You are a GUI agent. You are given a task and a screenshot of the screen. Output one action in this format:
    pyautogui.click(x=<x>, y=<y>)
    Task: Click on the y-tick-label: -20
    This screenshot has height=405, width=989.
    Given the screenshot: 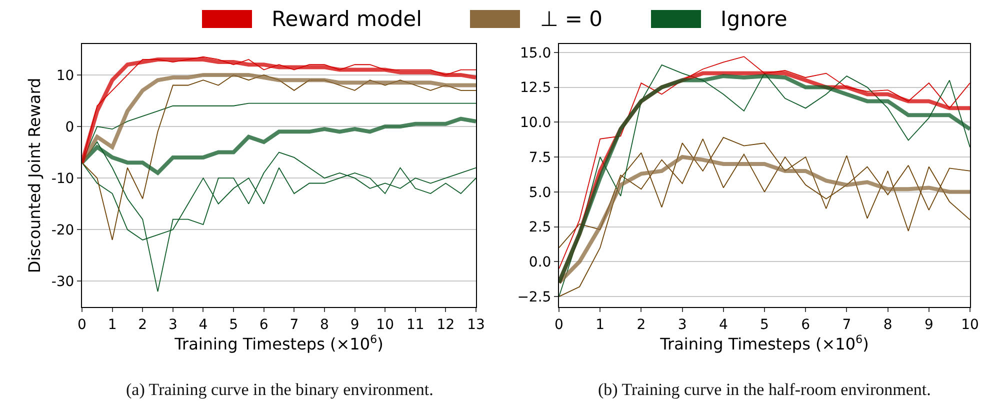 What is the action you would take?
    pyautogui.click(x=62, y=230)
    